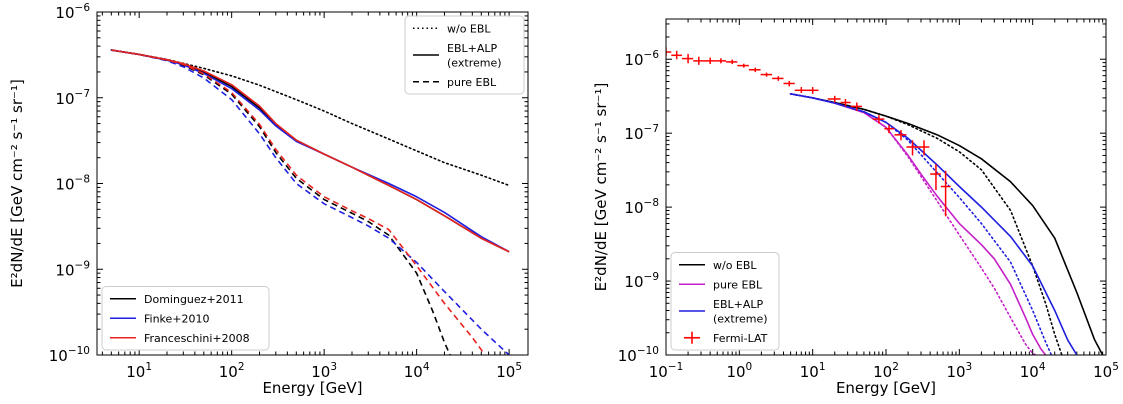  Describe the element at coordinates (675, 367) in the screenshot. I see `x-tick-exponent: −1` at that location.